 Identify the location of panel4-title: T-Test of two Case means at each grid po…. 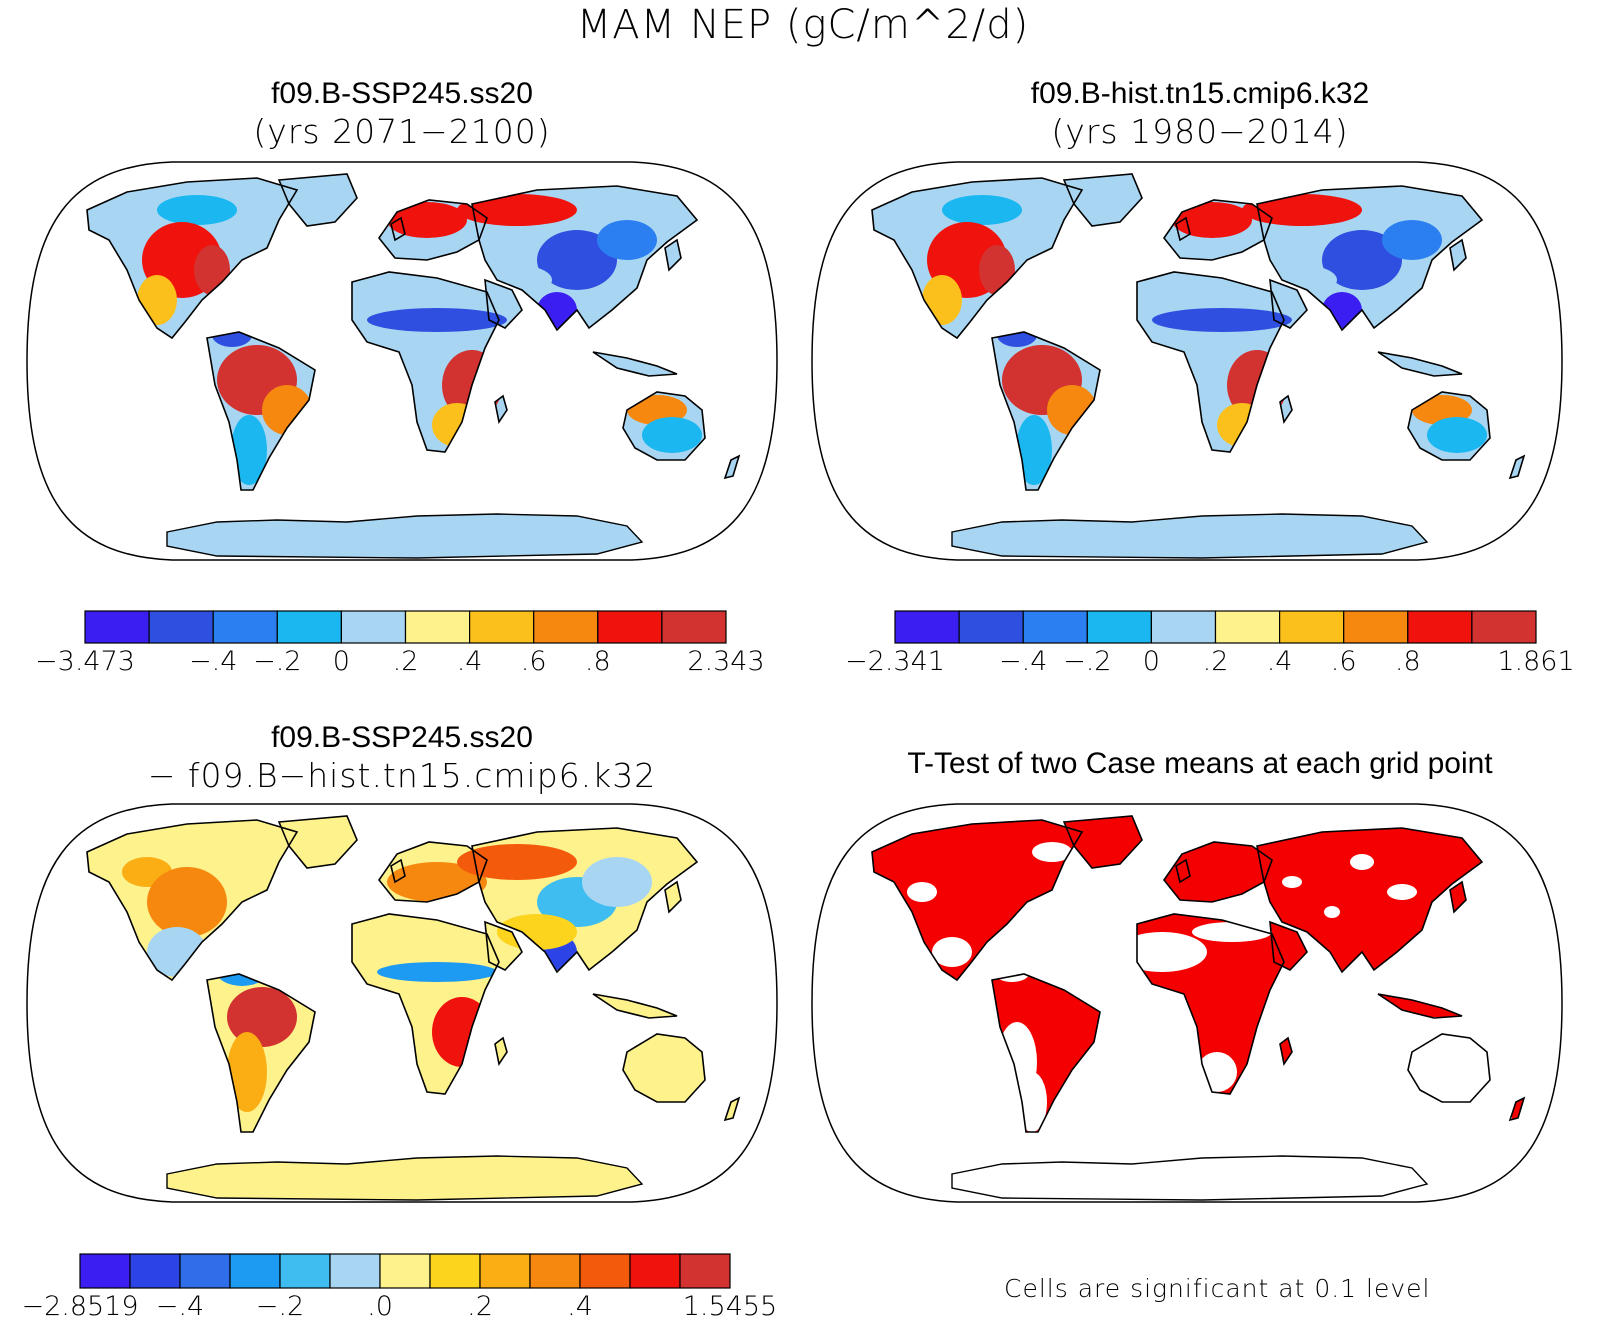
(1200, 764).